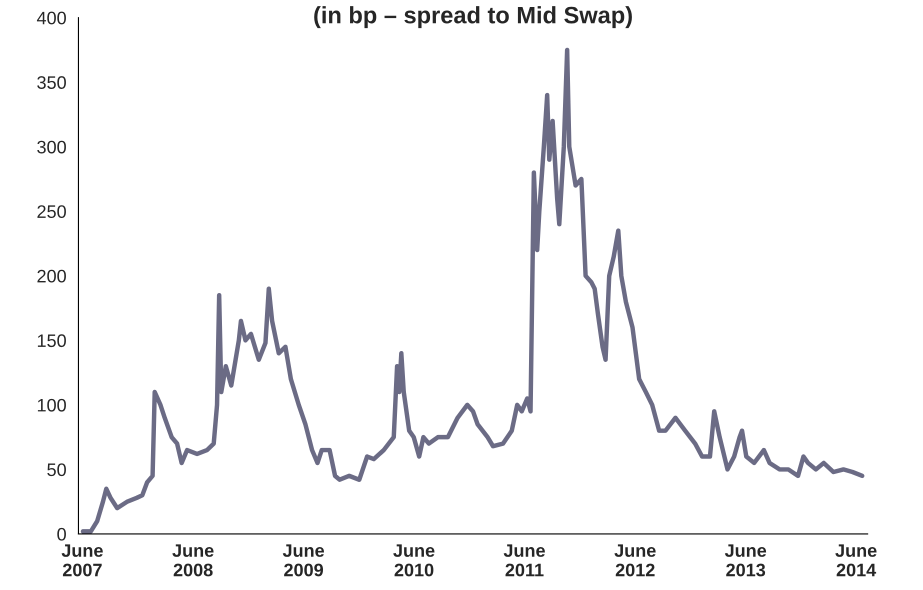 The width and height of the screenshot is (923, 590). What do you see at coordinates (51, 276) in the screenshot?
I see `y-tick-label: 200` at bounding box center [51, 276].